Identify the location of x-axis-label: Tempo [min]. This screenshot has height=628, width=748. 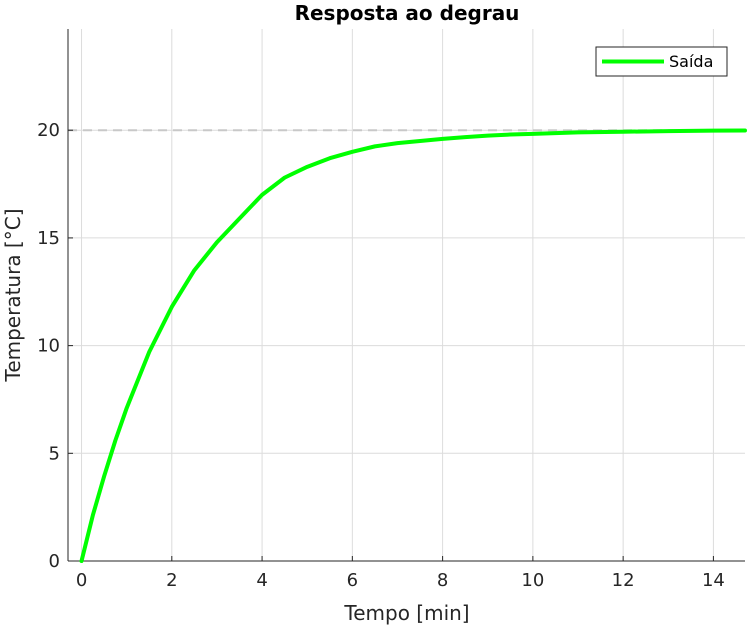
(406, 613).